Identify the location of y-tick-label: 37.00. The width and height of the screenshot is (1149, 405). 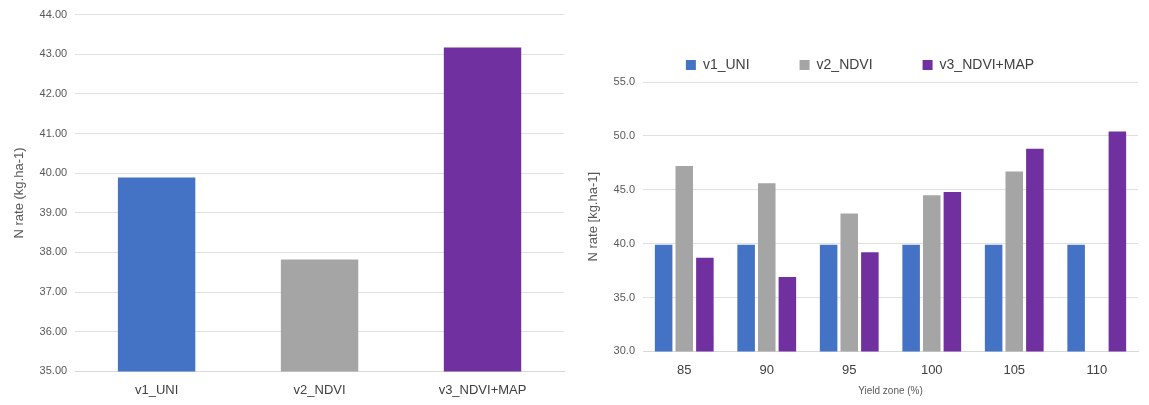
(53, 291).